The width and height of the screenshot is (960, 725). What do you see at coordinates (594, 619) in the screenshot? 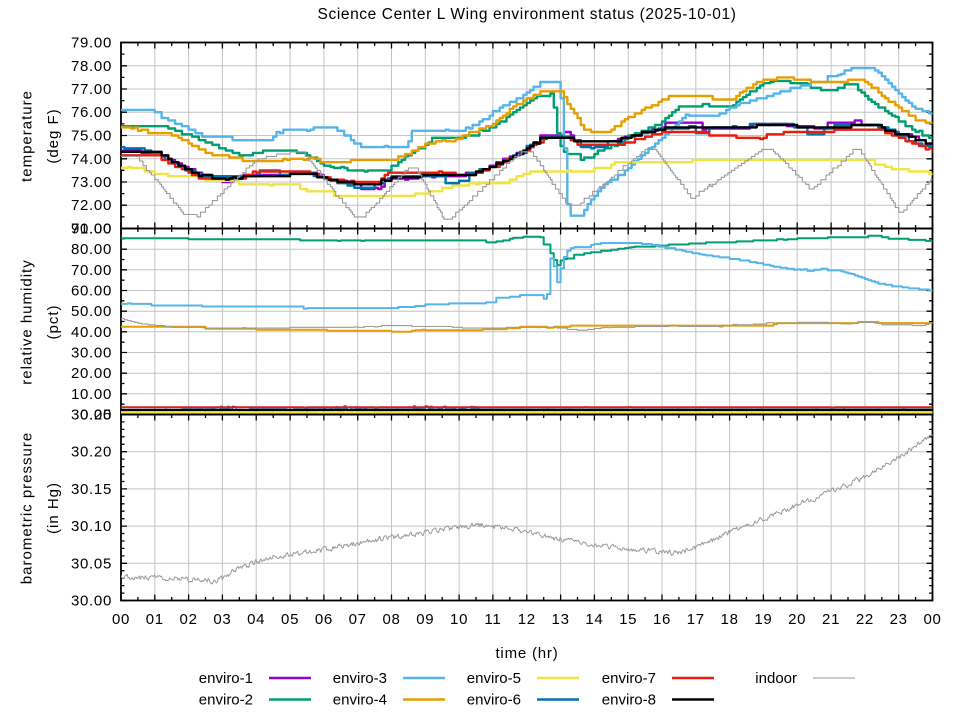
I see `svg-text: 14` at bounding box center [594, 619].